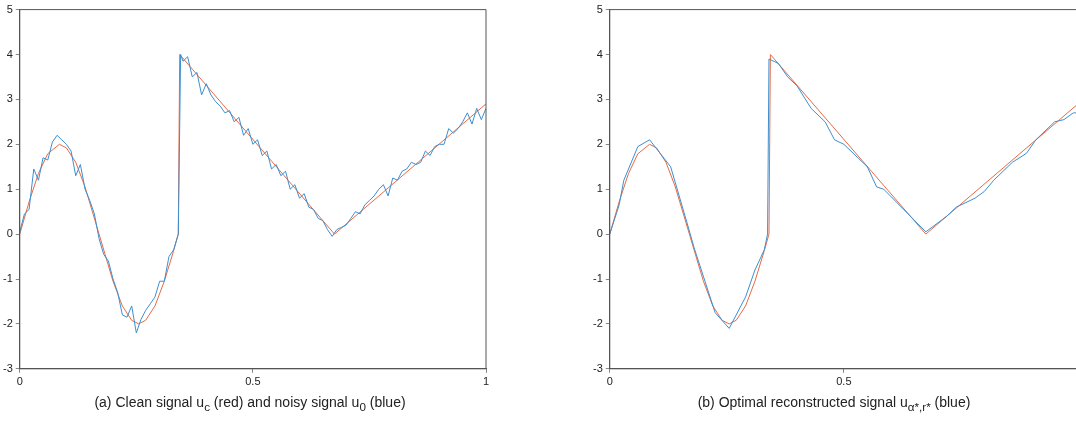 The width and height of the screenshot is (1076, 423). I want to click on x-tick-label: 1, so click(486, 381).